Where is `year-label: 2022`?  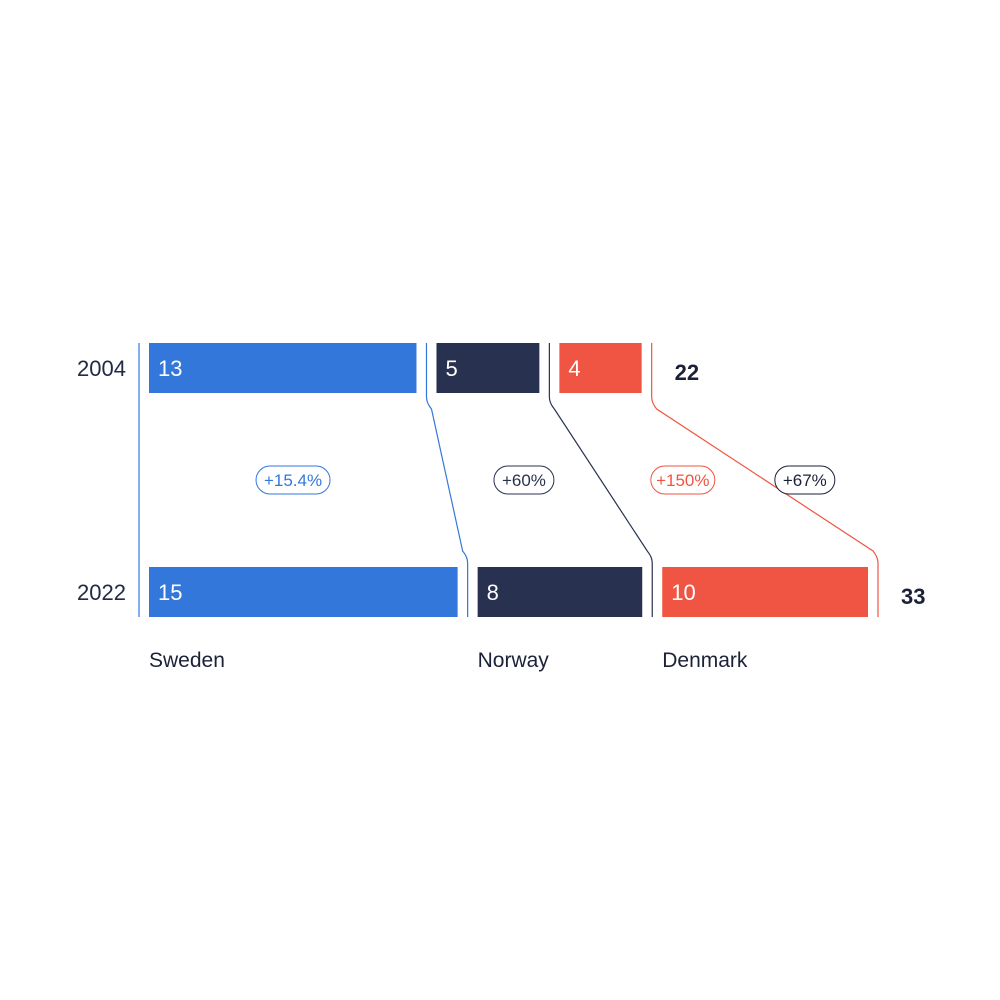
year-label: 2022 is located at coordinates (101, 592).